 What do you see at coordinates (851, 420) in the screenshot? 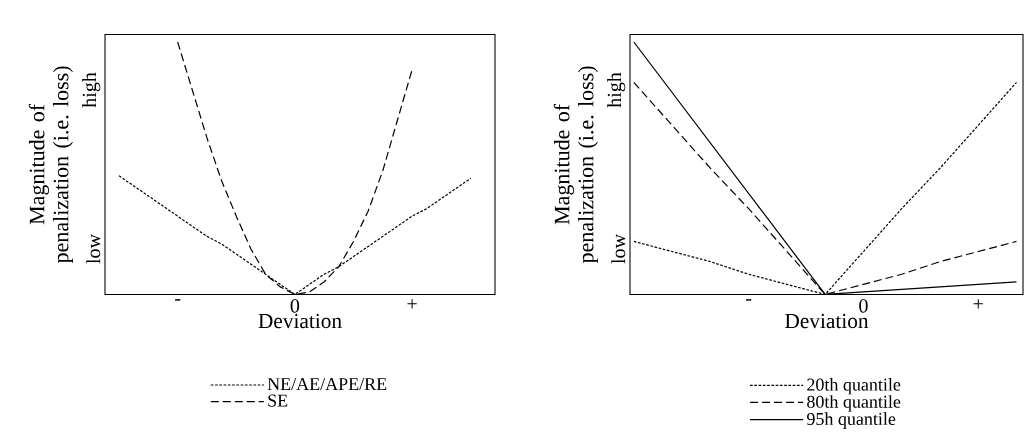
I see `legend-label: 95h quantile` at bounding box center [851, 420].